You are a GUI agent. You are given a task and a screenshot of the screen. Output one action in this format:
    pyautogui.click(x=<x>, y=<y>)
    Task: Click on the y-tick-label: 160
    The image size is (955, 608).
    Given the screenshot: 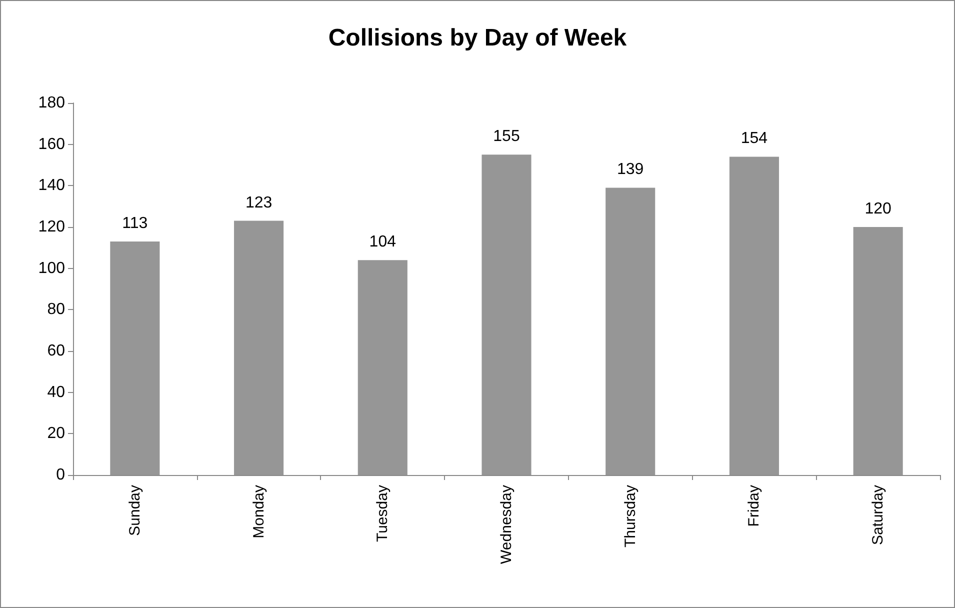 What is the action you would take?
    pyautogui.click(x=52, y=144)
    